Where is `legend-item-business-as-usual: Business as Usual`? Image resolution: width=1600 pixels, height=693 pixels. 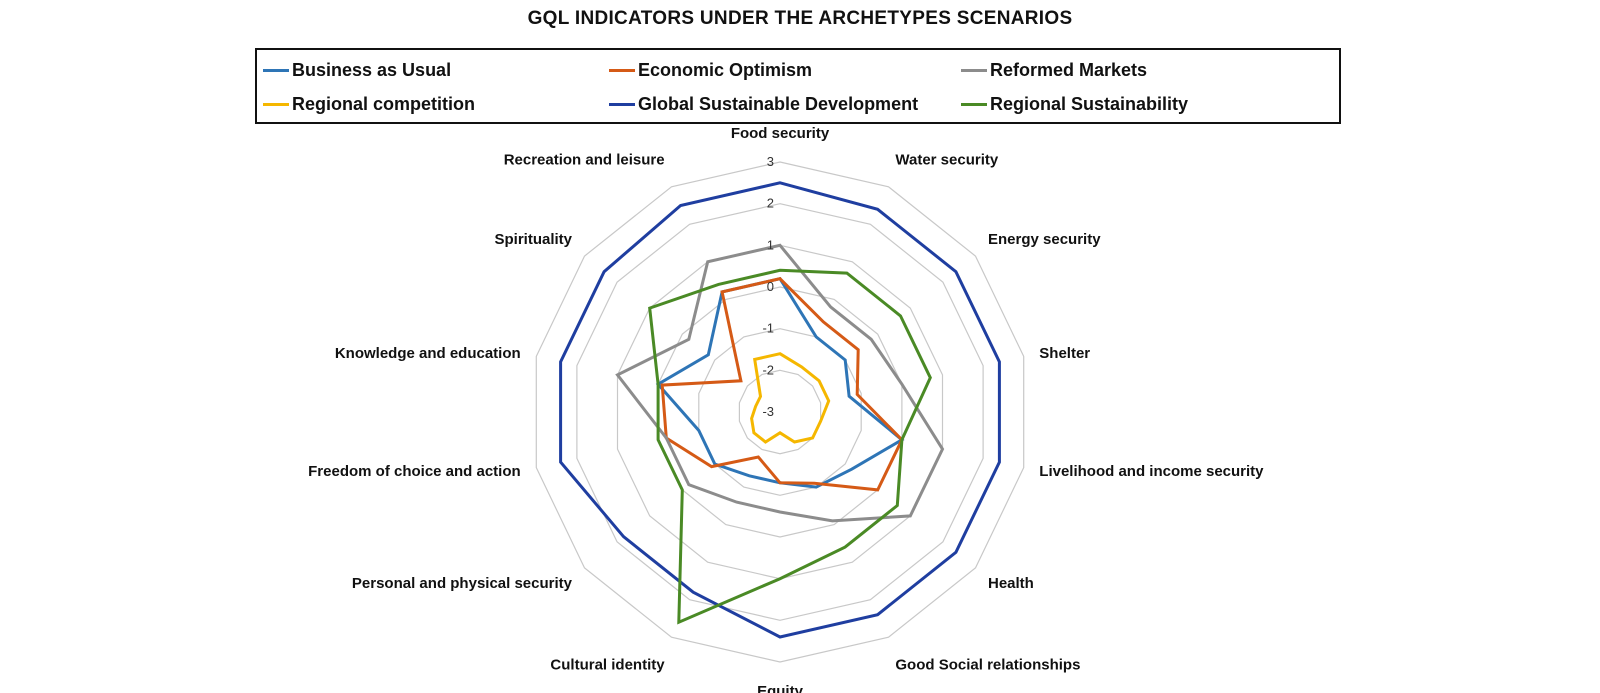 legend-item-business-as-usual: Business as Usual is located at coordinates (357, 70).